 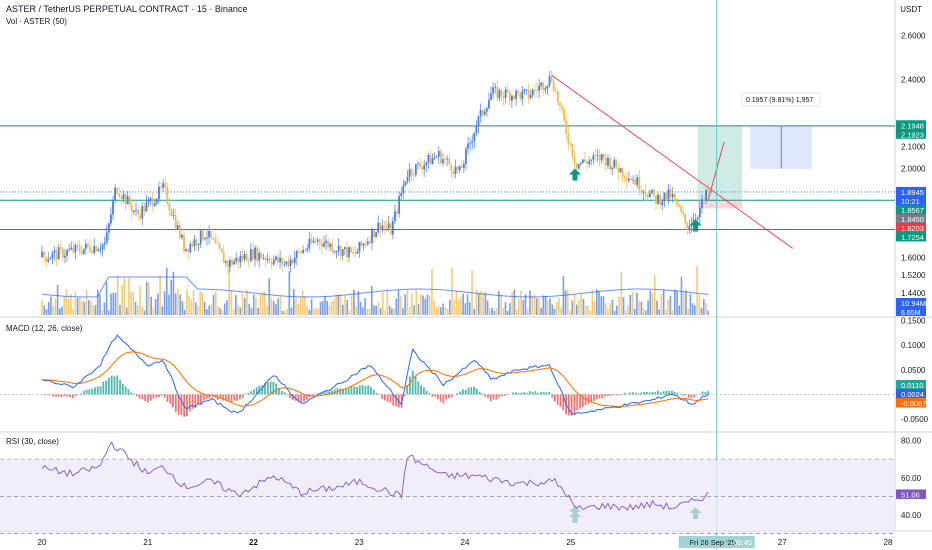 I want to click on macd-axis-tick: 0.0500, so click(x=913, y=370).